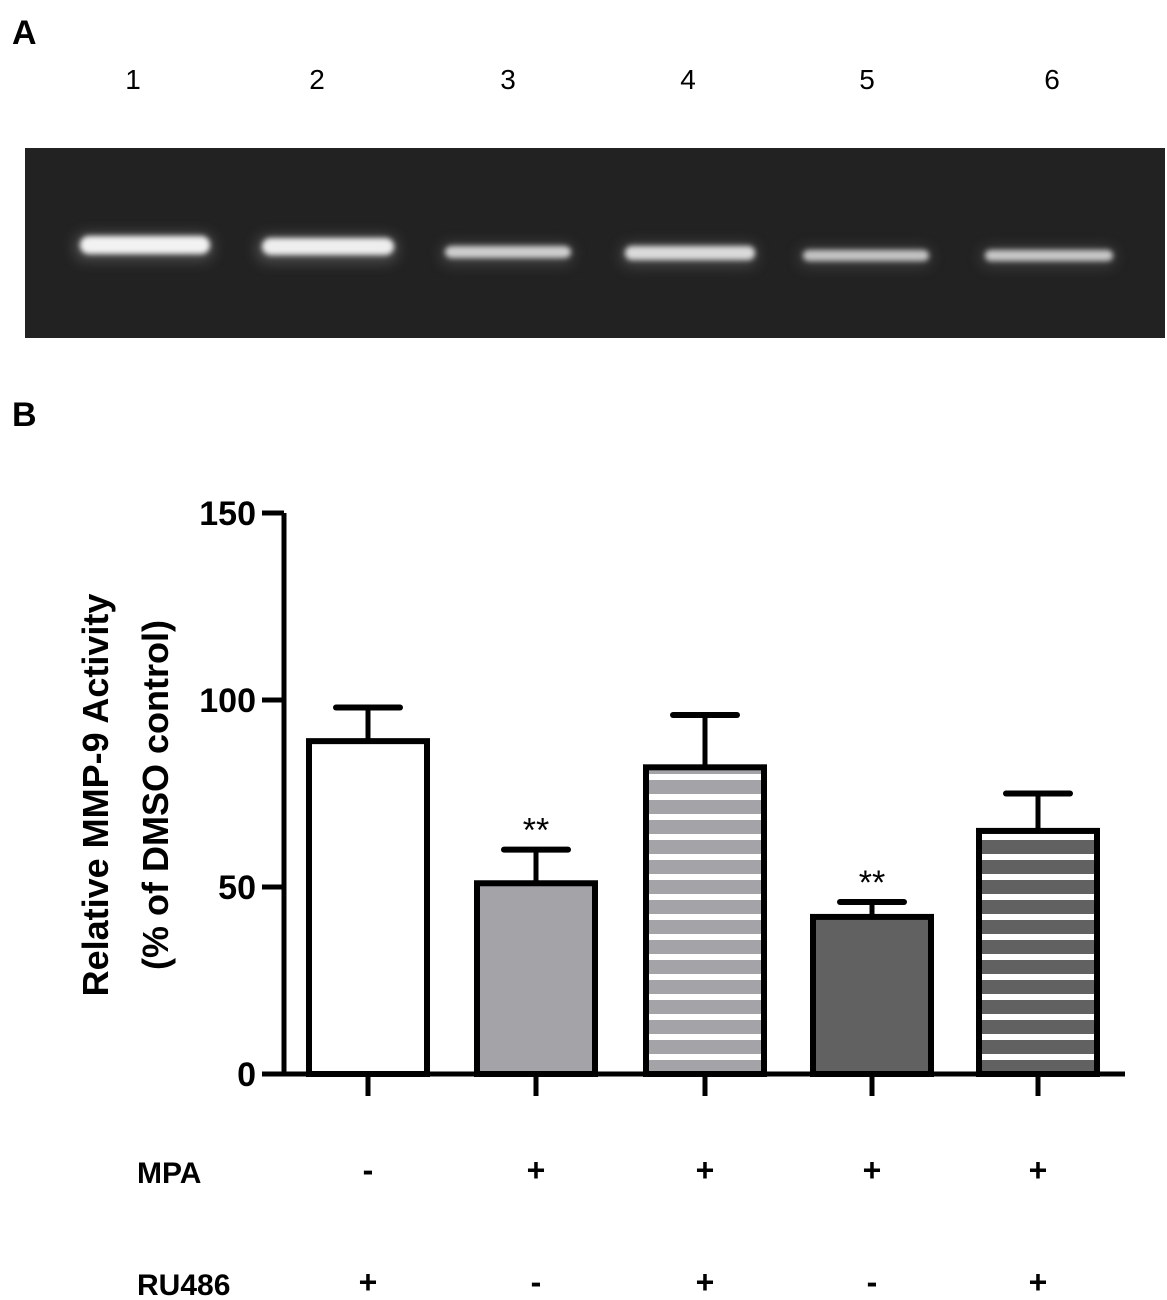 The width and height of the screenshot is (1167, 1300). I want to click on significance-mark-4: **, so click(872, 883).